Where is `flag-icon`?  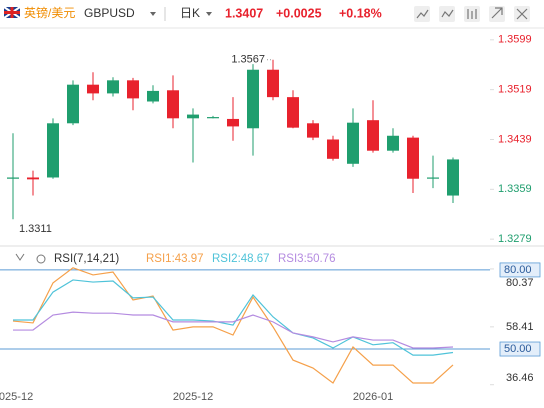 flag-icon is located at coordinates (12, 12).